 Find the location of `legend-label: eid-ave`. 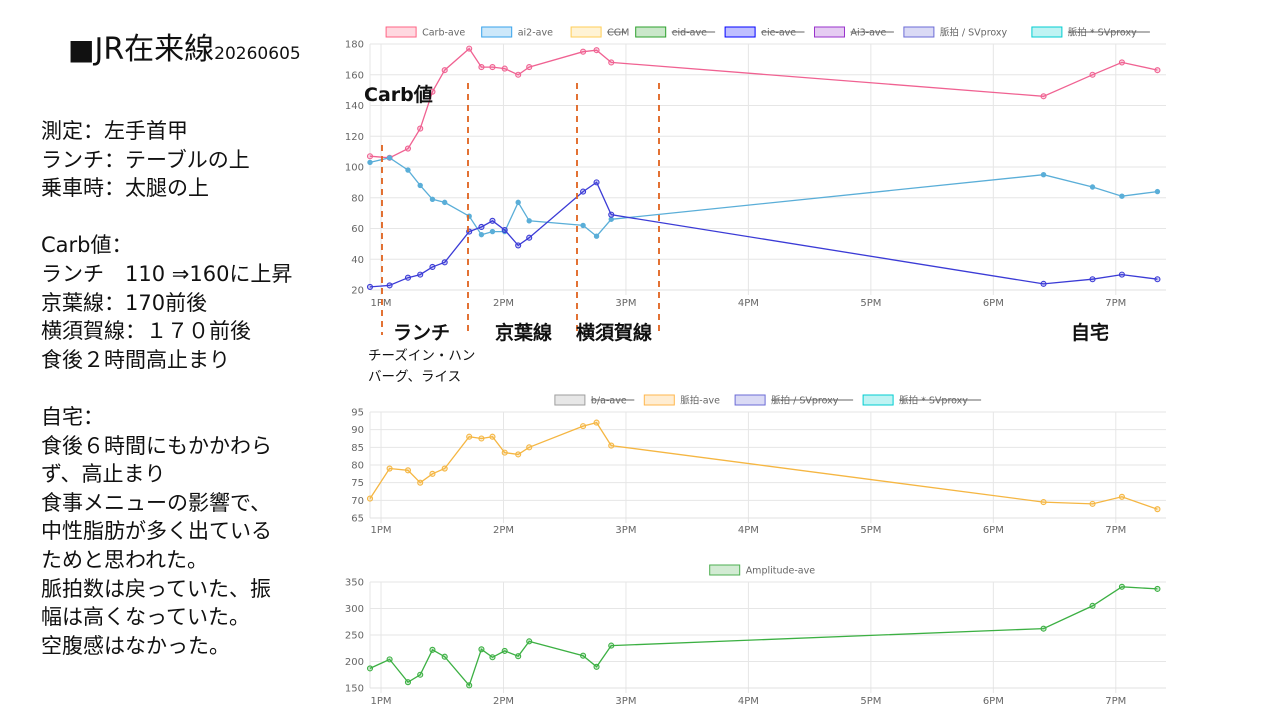

legend-label: eid-ave is located at coordinates (689, 33).